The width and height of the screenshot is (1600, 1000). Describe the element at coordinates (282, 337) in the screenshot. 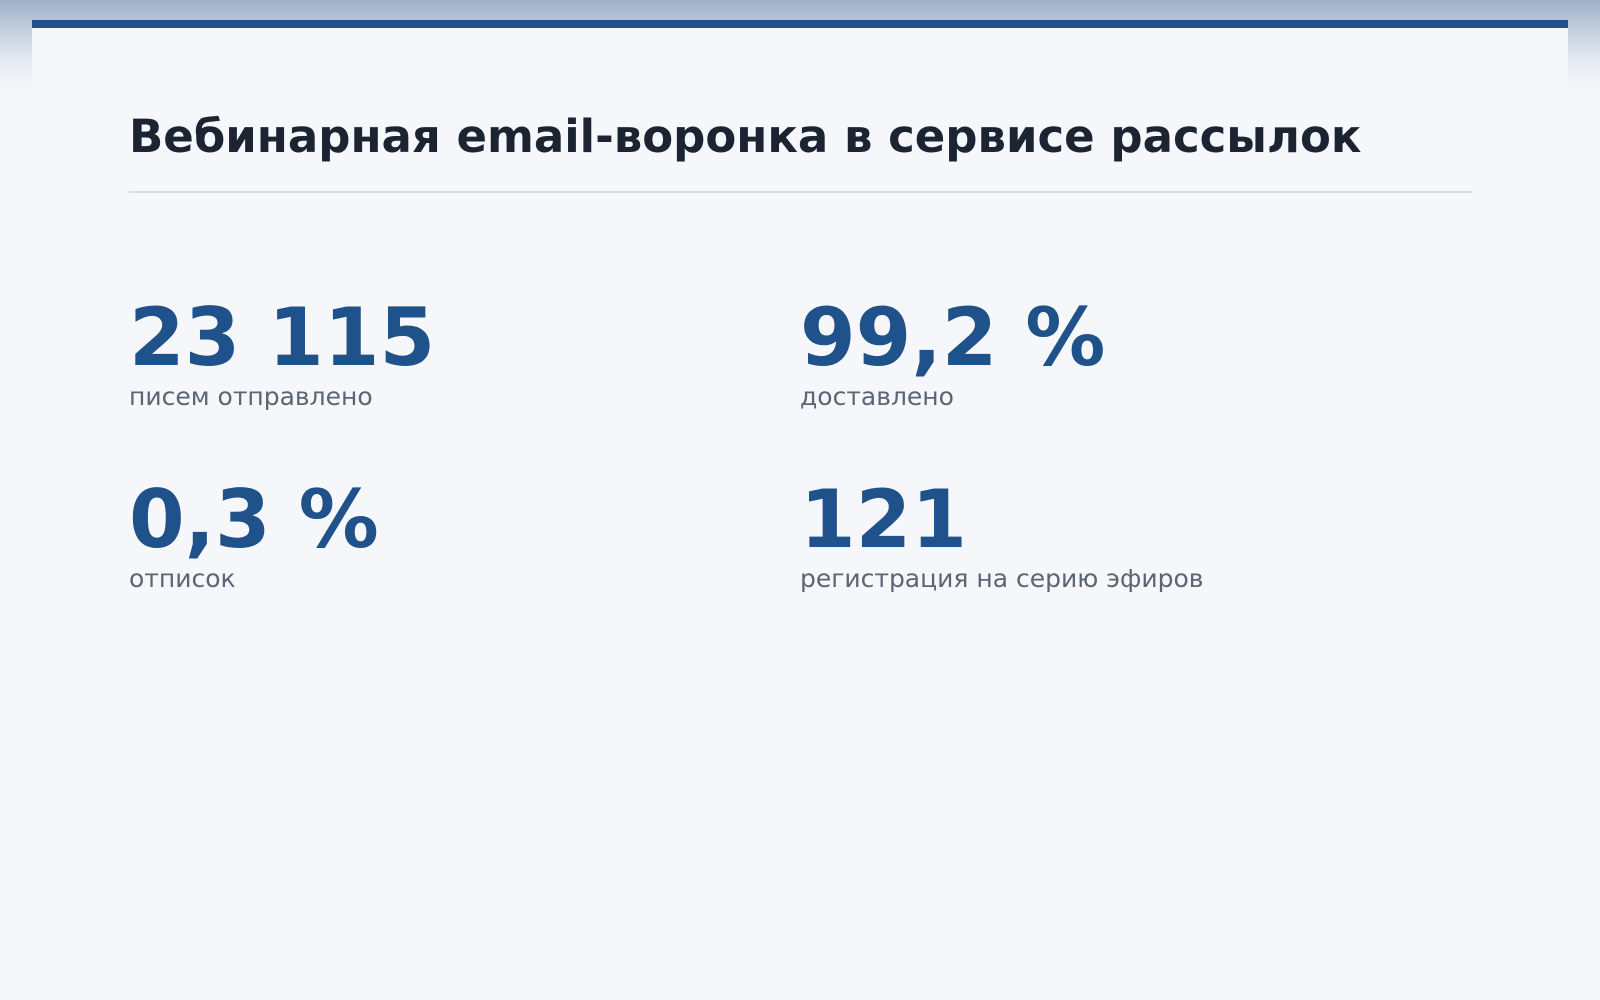

I see `stat-value: 23 115` at that location.